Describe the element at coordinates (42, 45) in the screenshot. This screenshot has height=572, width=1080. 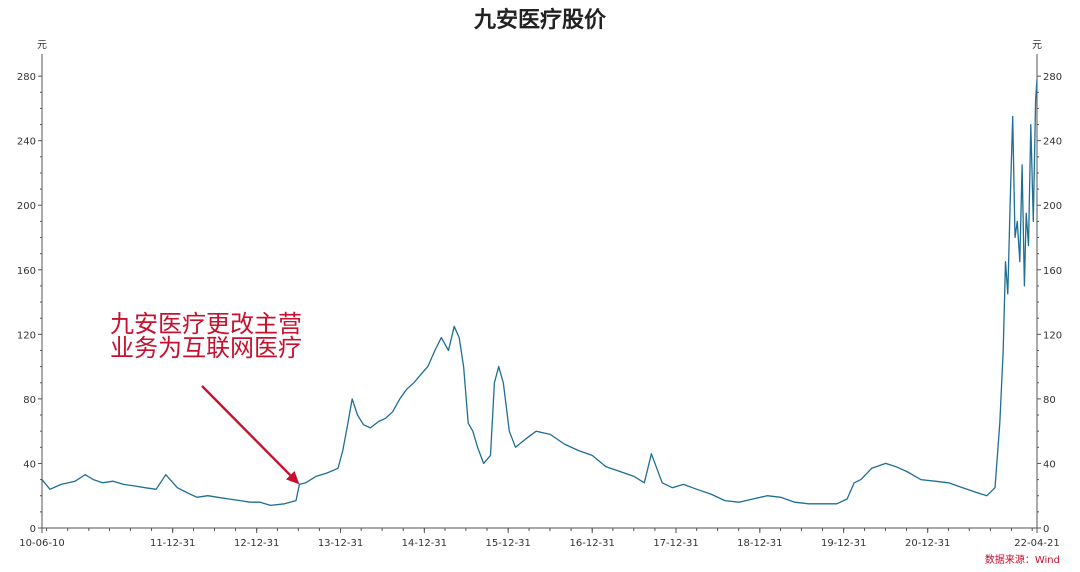
I see `left-y-unit: 元` at that location.